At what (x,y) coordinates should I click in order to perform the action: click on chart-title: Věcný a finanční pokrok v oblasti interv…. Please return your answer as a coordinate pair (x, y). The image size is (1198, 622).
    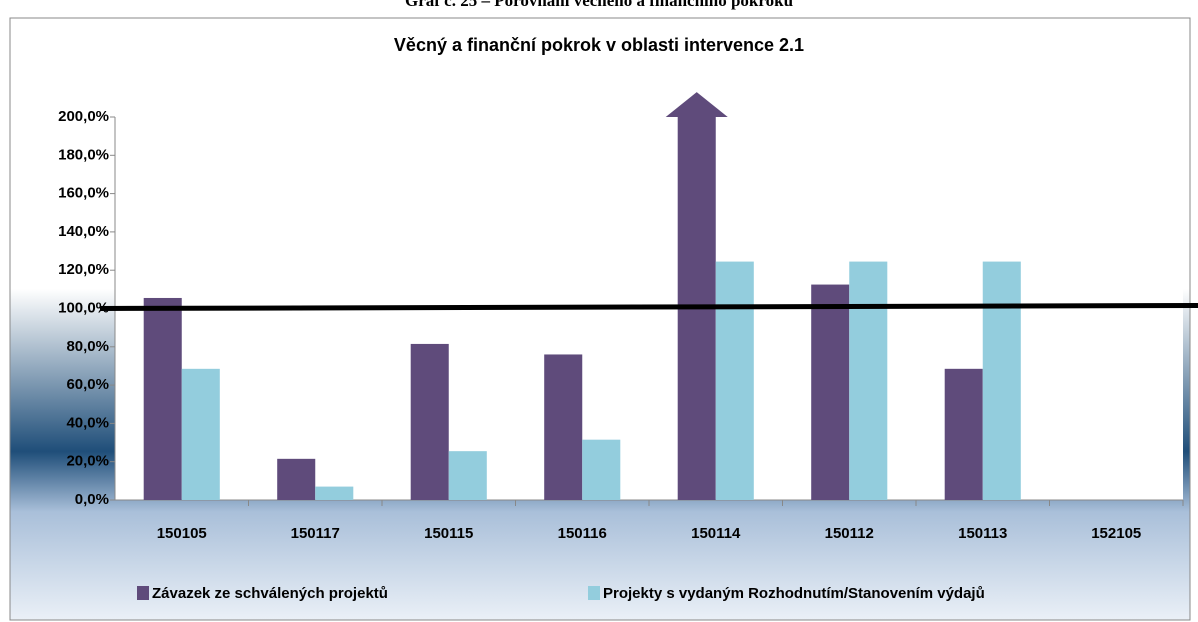
    Looking at the image, I should click on (599, 45).